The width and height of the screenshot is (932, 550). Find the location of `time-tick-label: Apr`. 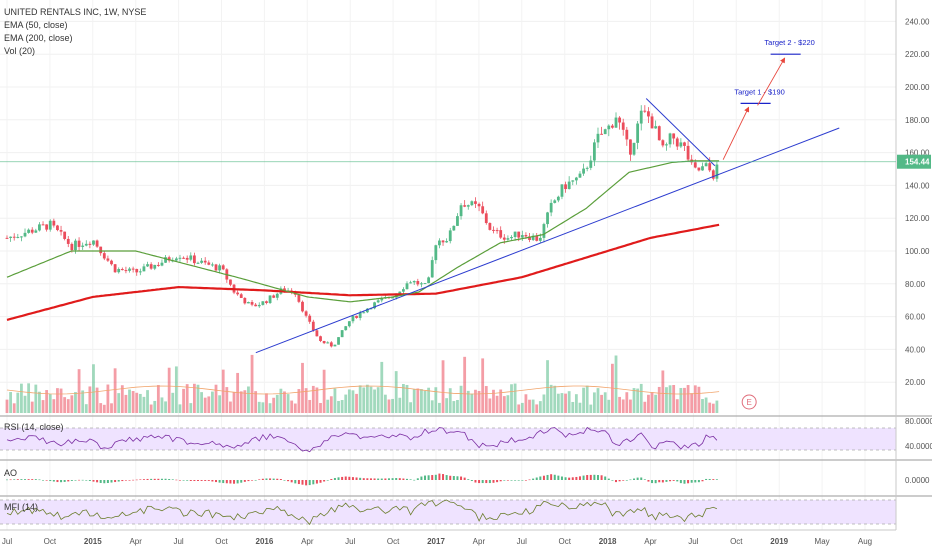

time-tick-label: Apr is located at coordinates (479, 541).